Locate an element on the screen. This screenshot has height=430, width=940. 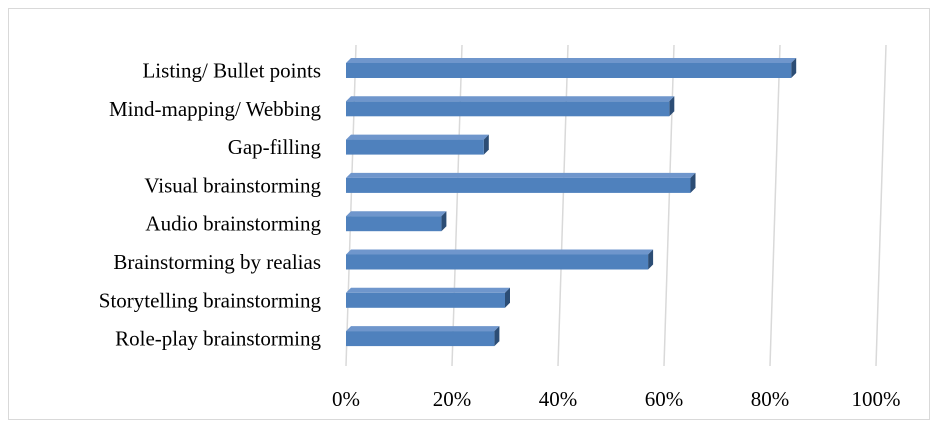
category-label: Mind-mapping/ Webbing is located at coordinates (215, 109).